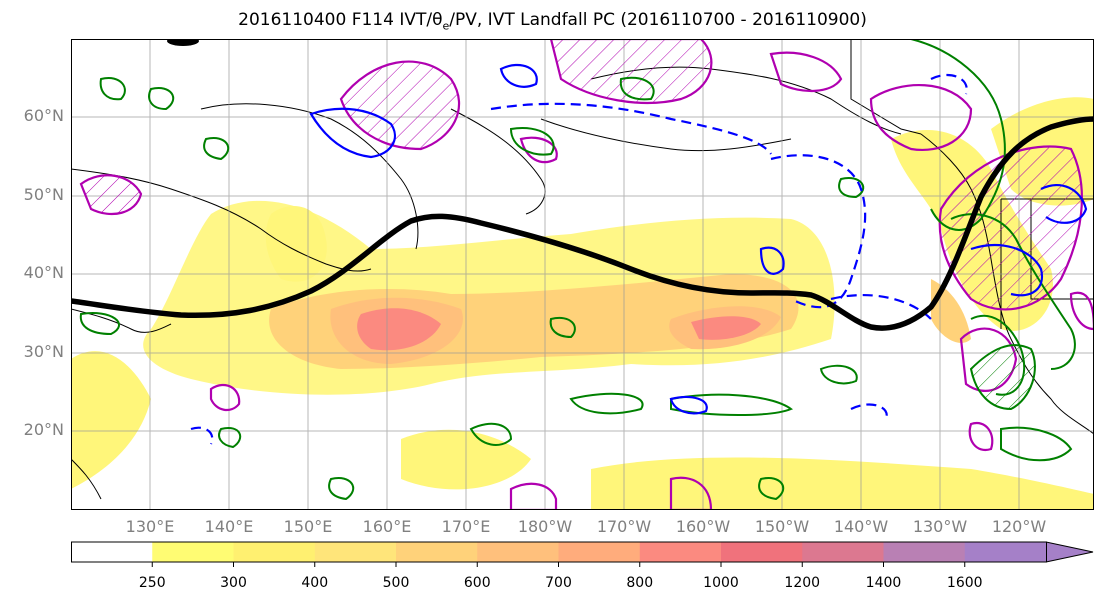 The width and height of the screenshot is (1105, 603). What do you see at coordinates (43, 272) in the screenshot?
I see `lat-label-40: 40°N` at bounding box center [43, 272].